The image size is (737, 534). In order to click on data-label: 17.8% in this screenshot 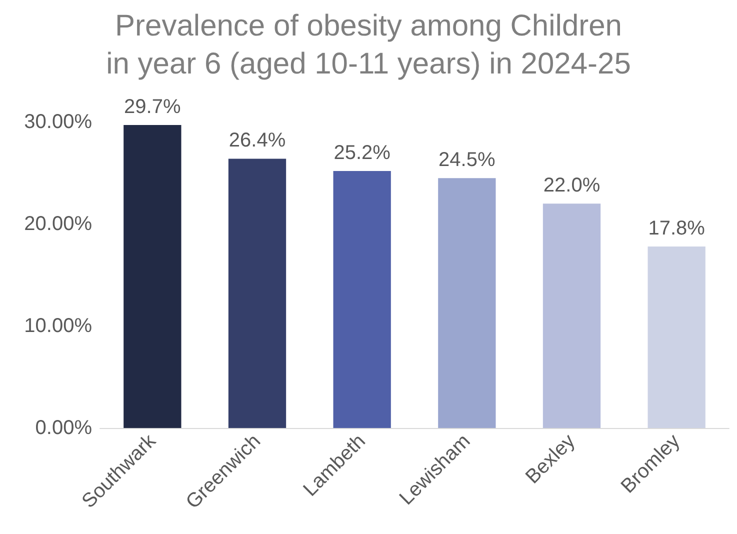, I will do `click(677, 228)`.